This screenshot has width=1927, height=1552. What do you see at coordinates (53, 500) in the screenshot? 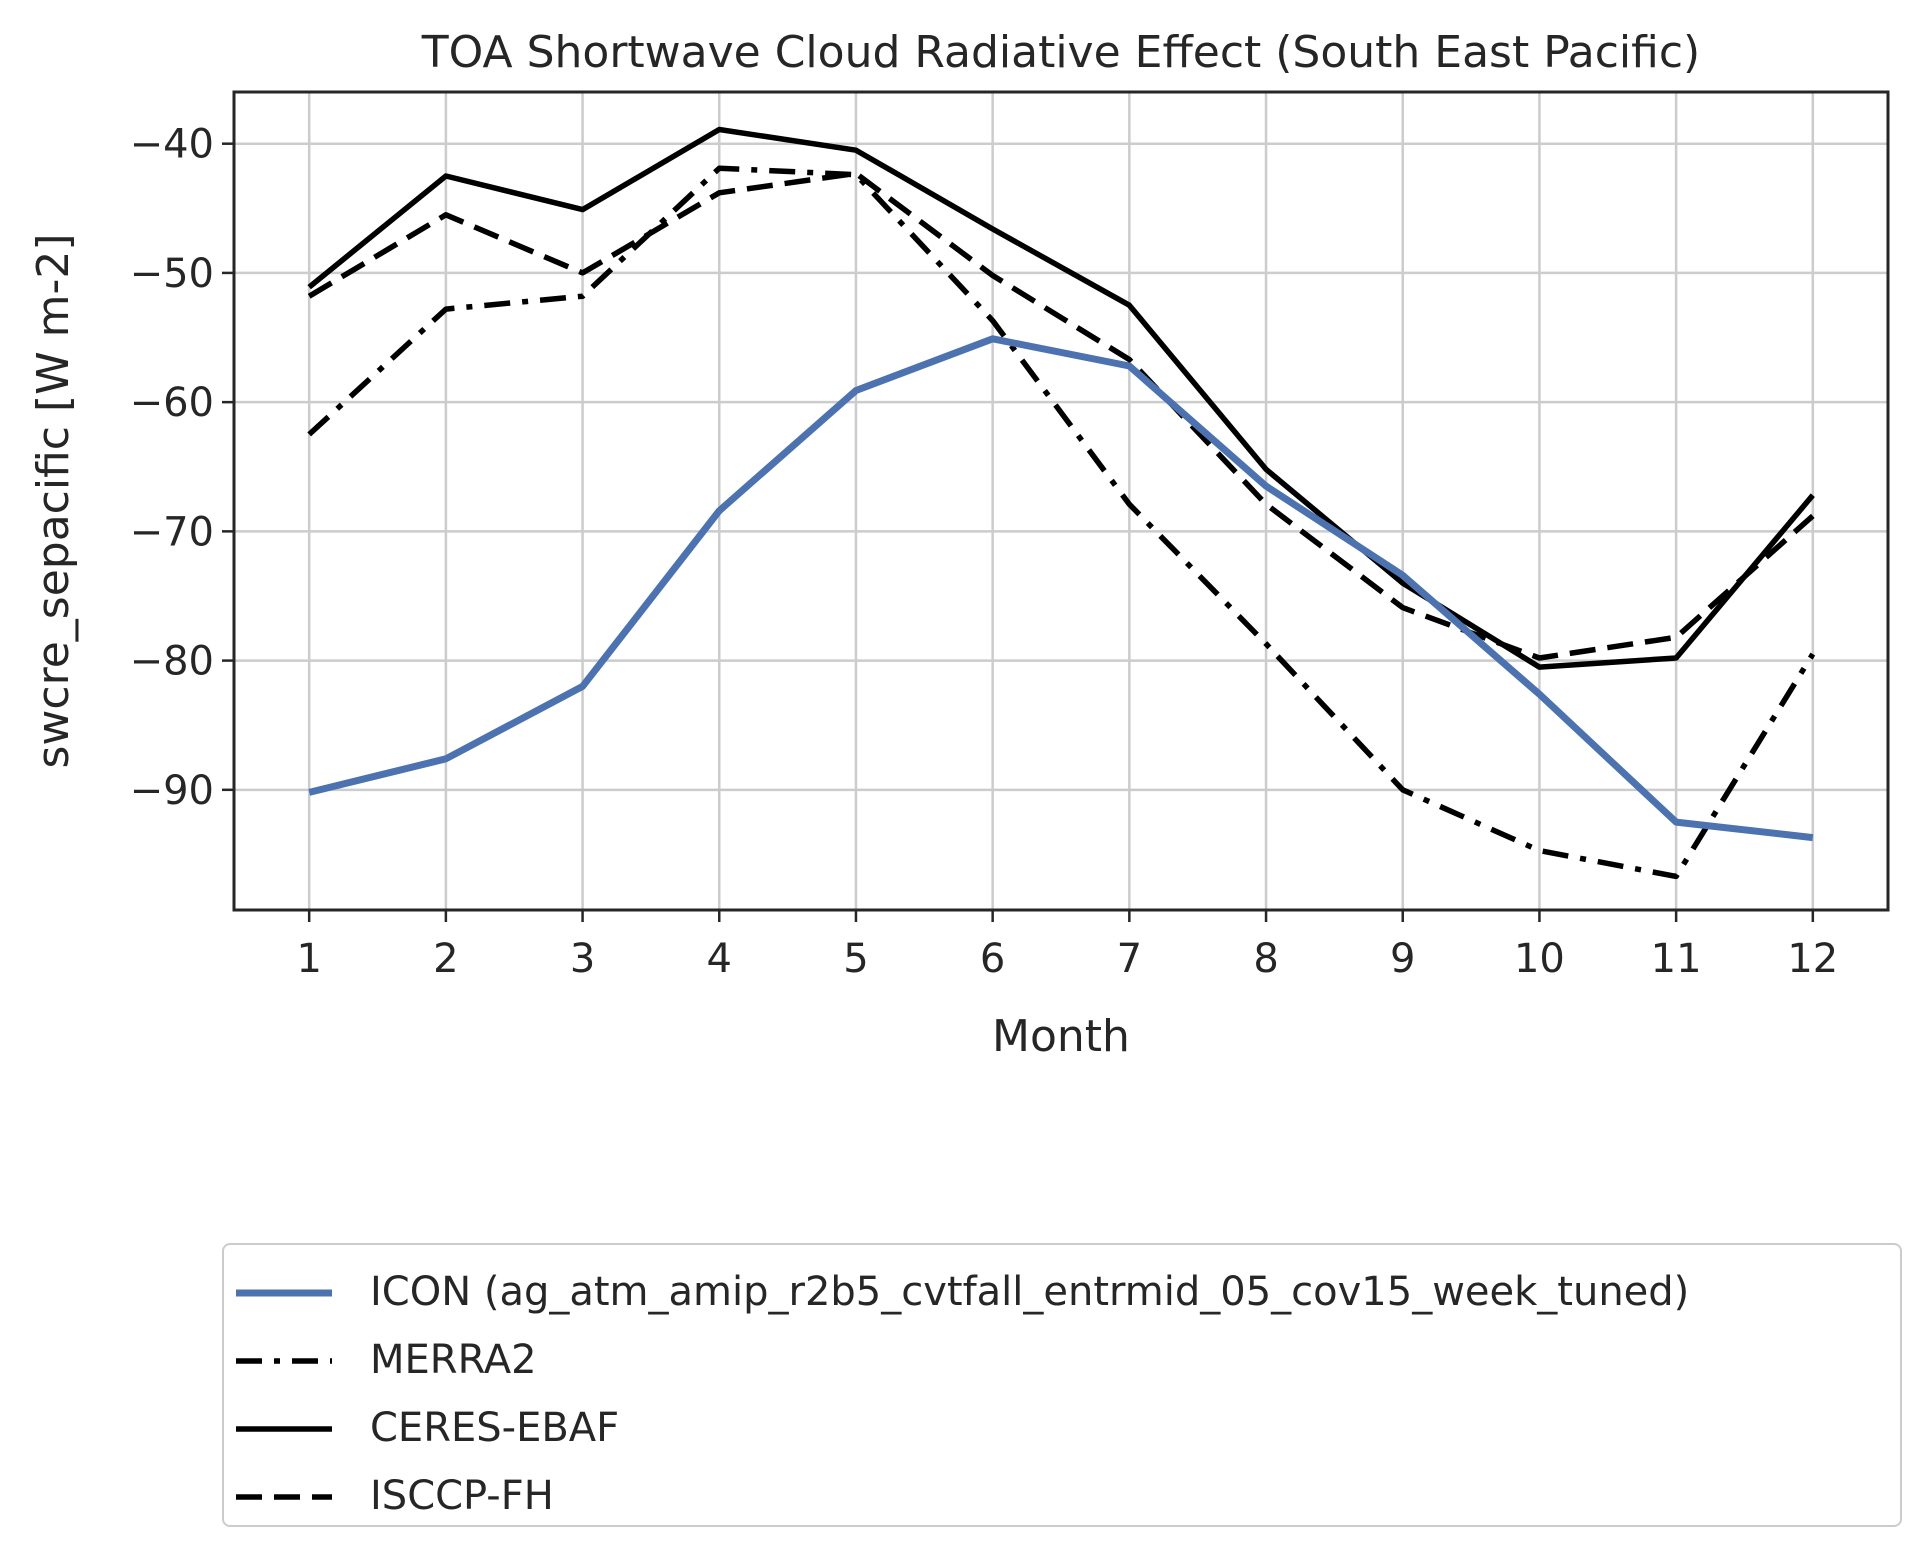
I see `y-axis-title: swcre_sepacific [W m-2]` at bounding box center [53, 500].